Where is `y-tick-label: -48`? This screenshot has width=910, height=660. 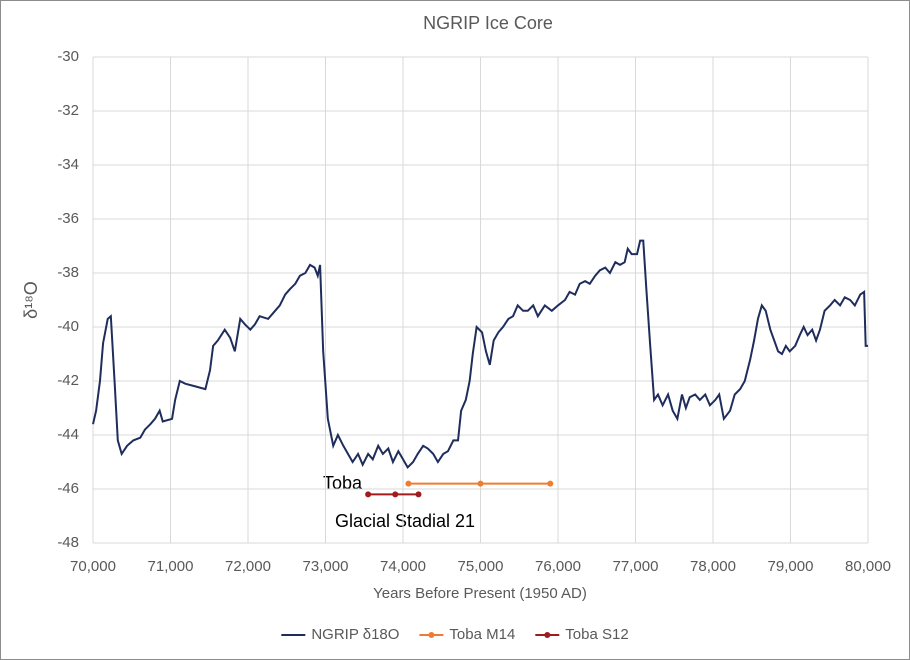 y-tick-label: -48 is located at coordinates (68, 542).